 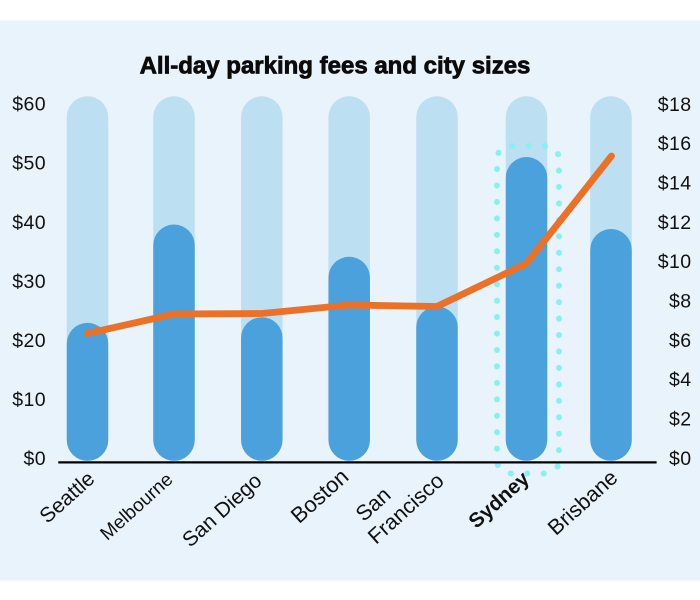 I want to click on svg-text:All-day parking fees and city: All-day parking fees and city sizes, so click(x=335, y=66).